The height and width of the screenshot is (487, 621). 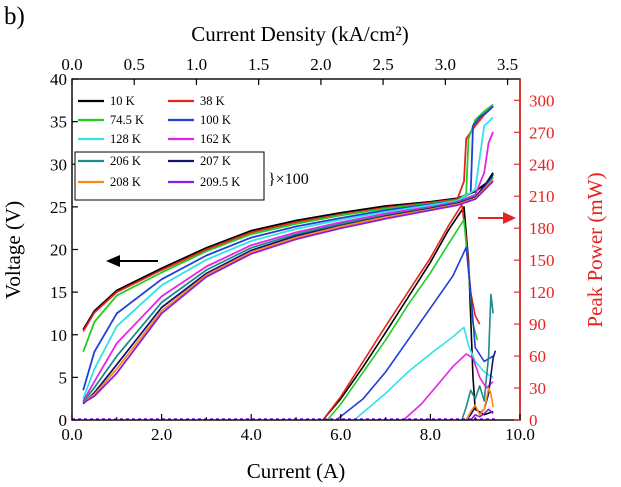 What do you see at coordinates (169, 176) in the screenshot?
I see `legend-group-box` at bounding box center [169, 176].